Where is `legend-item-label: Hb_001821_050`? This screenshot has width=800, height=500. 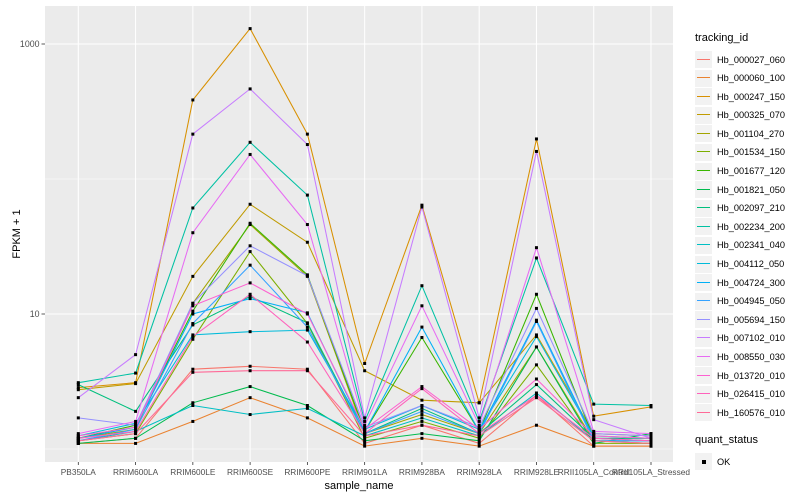
legend-item-label: Hb_001821_050 is located at coordinates (751, 189).